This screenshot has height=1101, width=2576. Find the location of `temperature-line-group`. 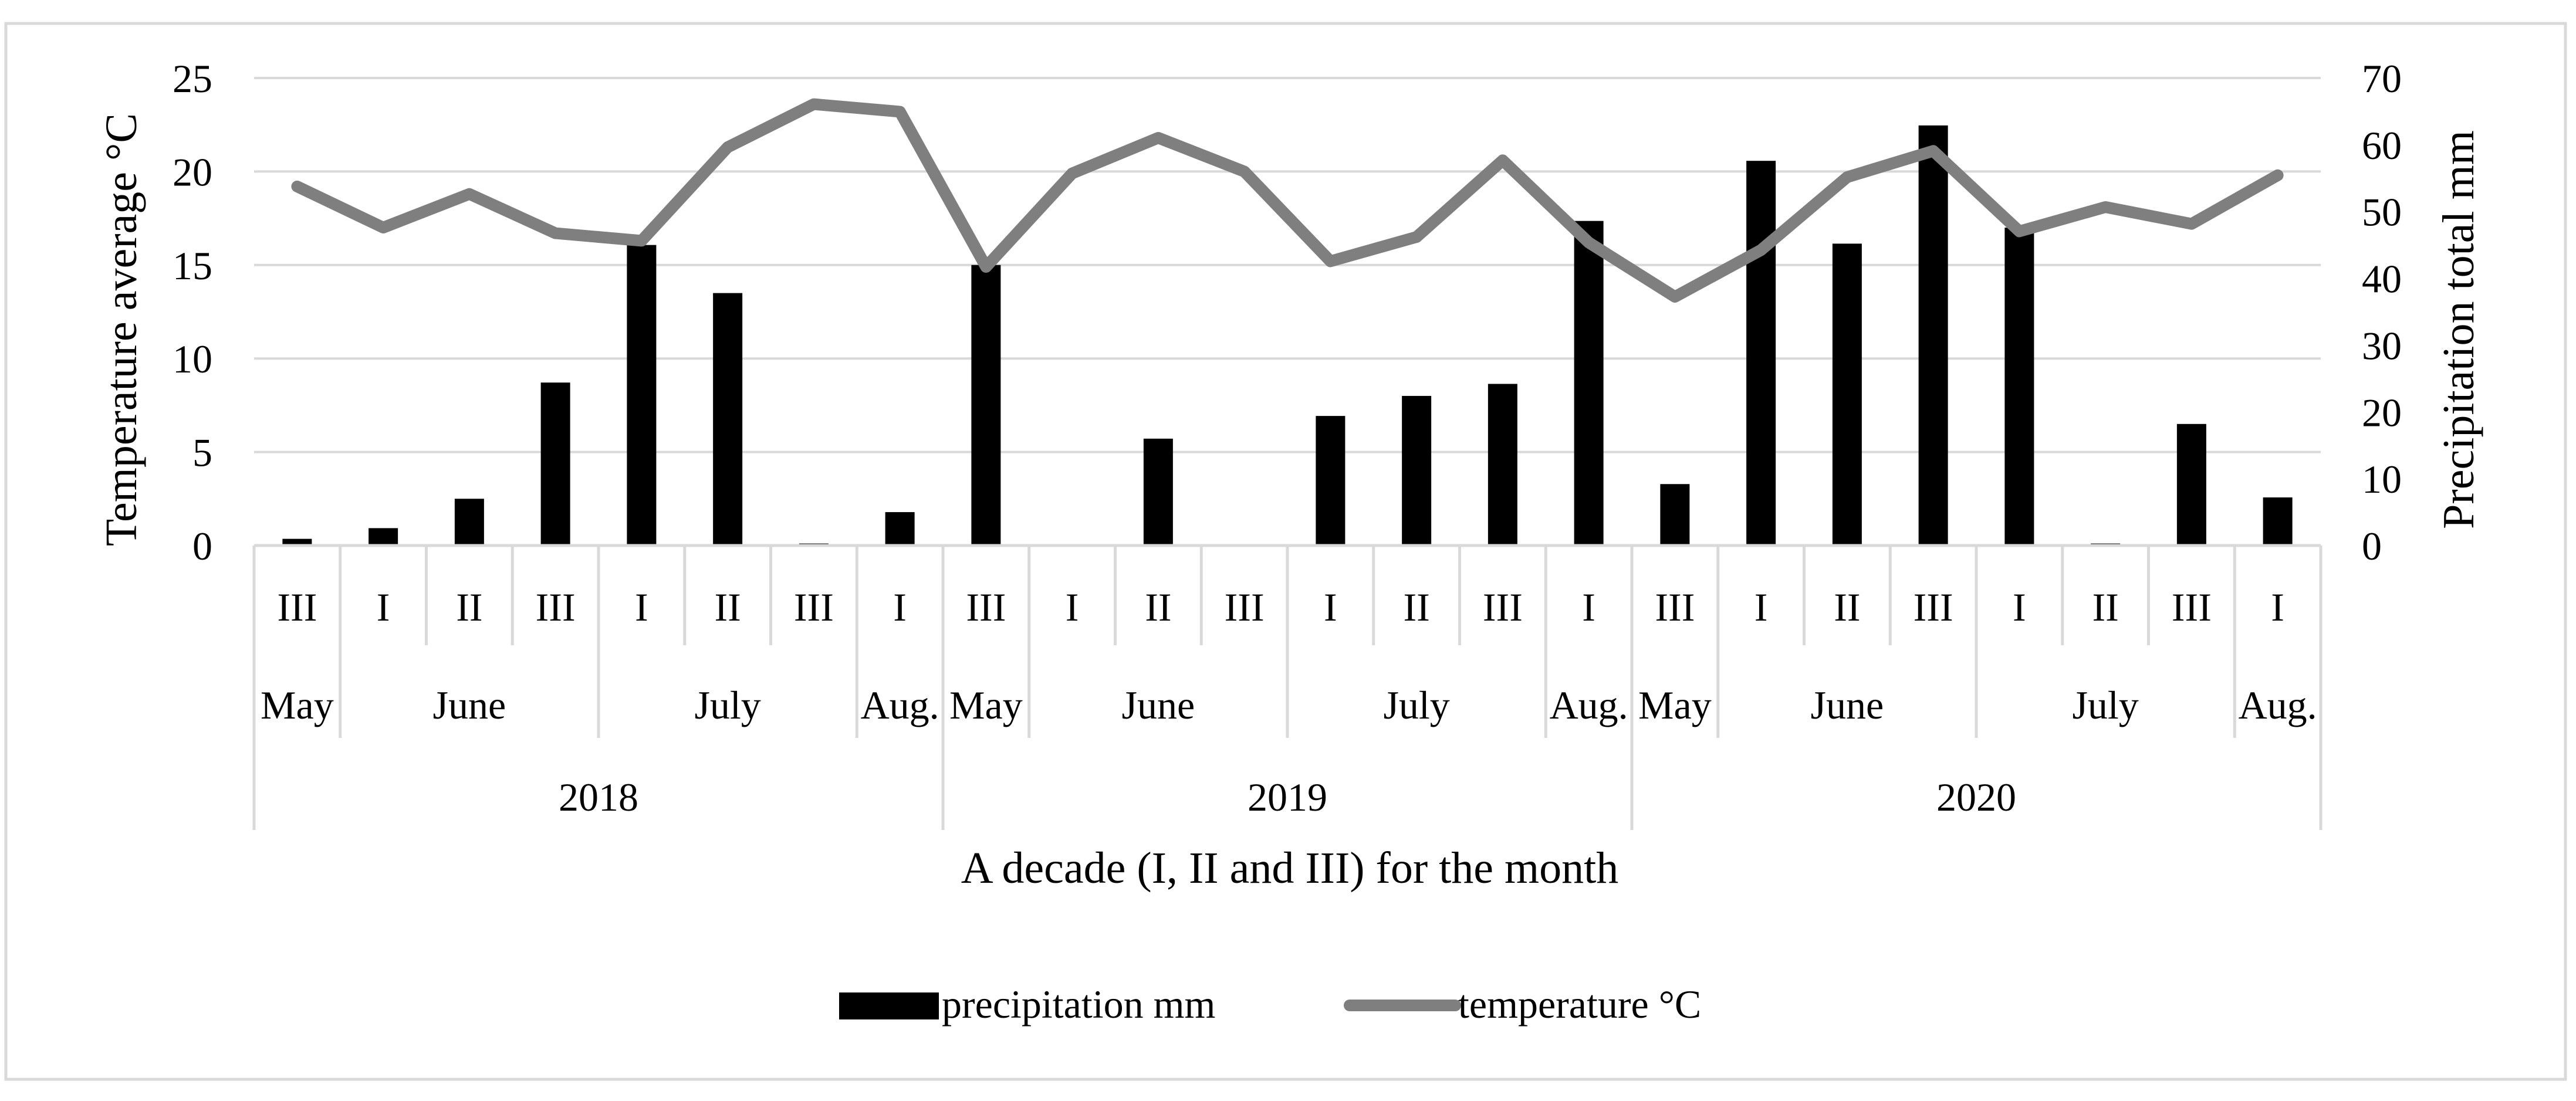

temperature-line-group is located at coordinates (1287, 200).